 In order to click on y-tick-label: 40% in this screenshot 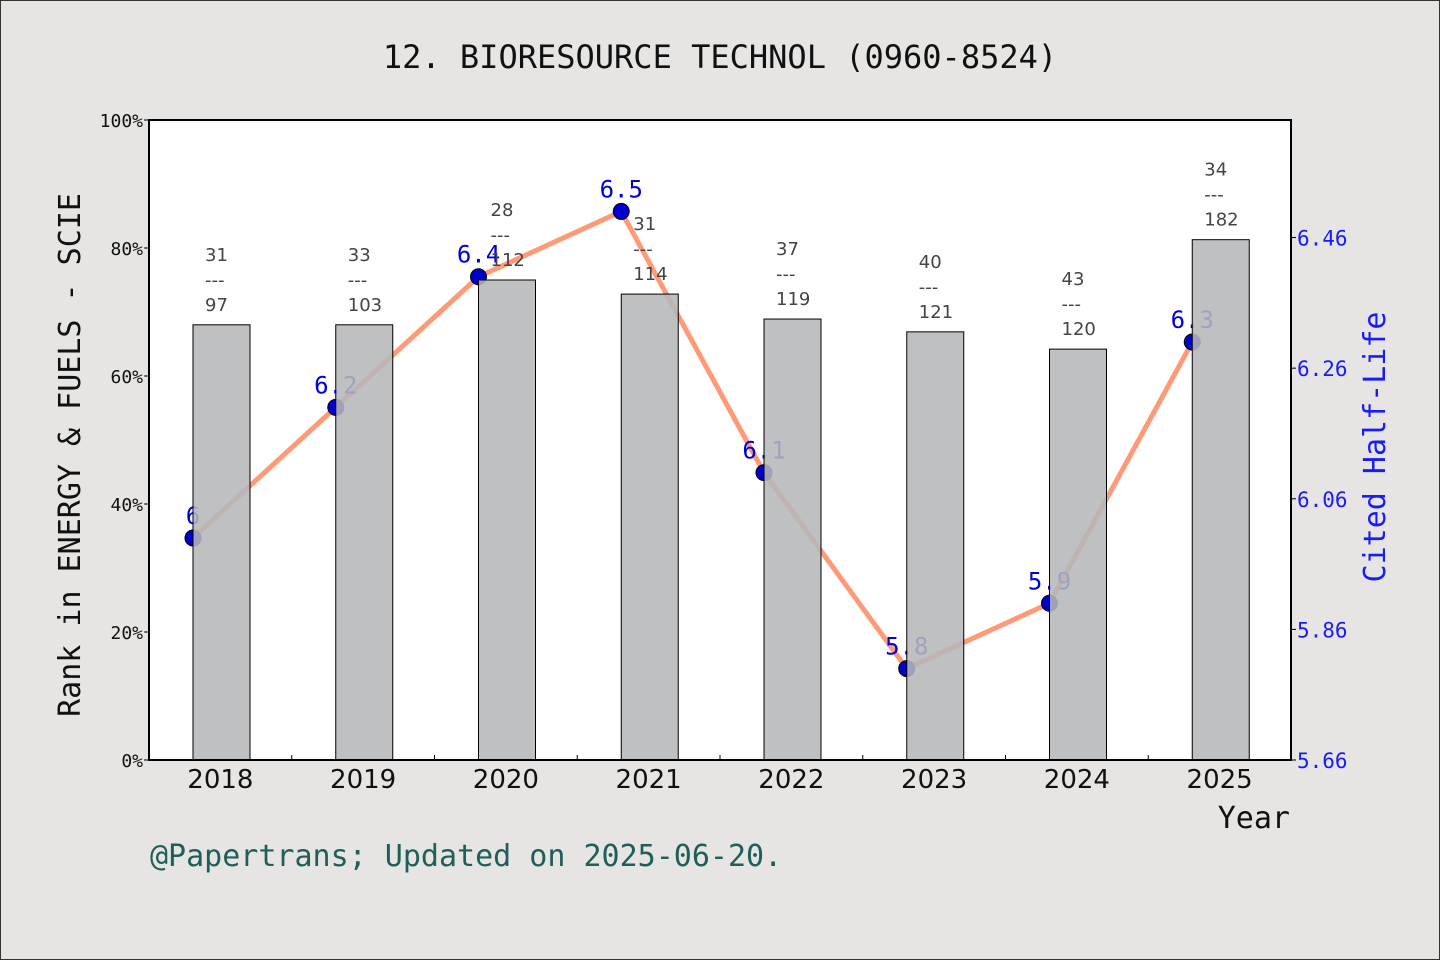, I will do `click(126, 505)`.